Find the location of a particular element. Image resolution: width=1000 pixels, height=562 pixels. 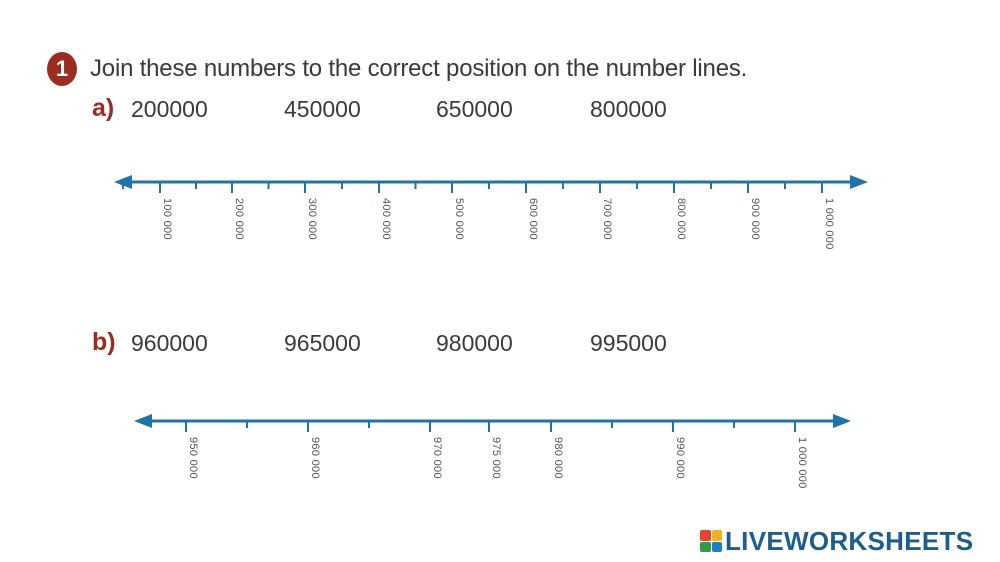

liveworksheets-logo: LIVEWORKSHEETS is located at coordinates (836, 541).